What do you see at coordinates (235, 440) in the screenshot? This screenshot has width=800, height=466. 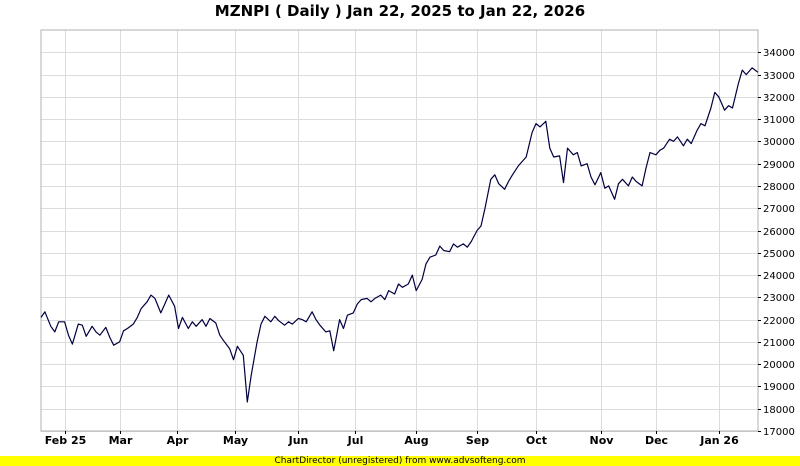 I see `x-tick-label: May` at bounding box center [235, 440].